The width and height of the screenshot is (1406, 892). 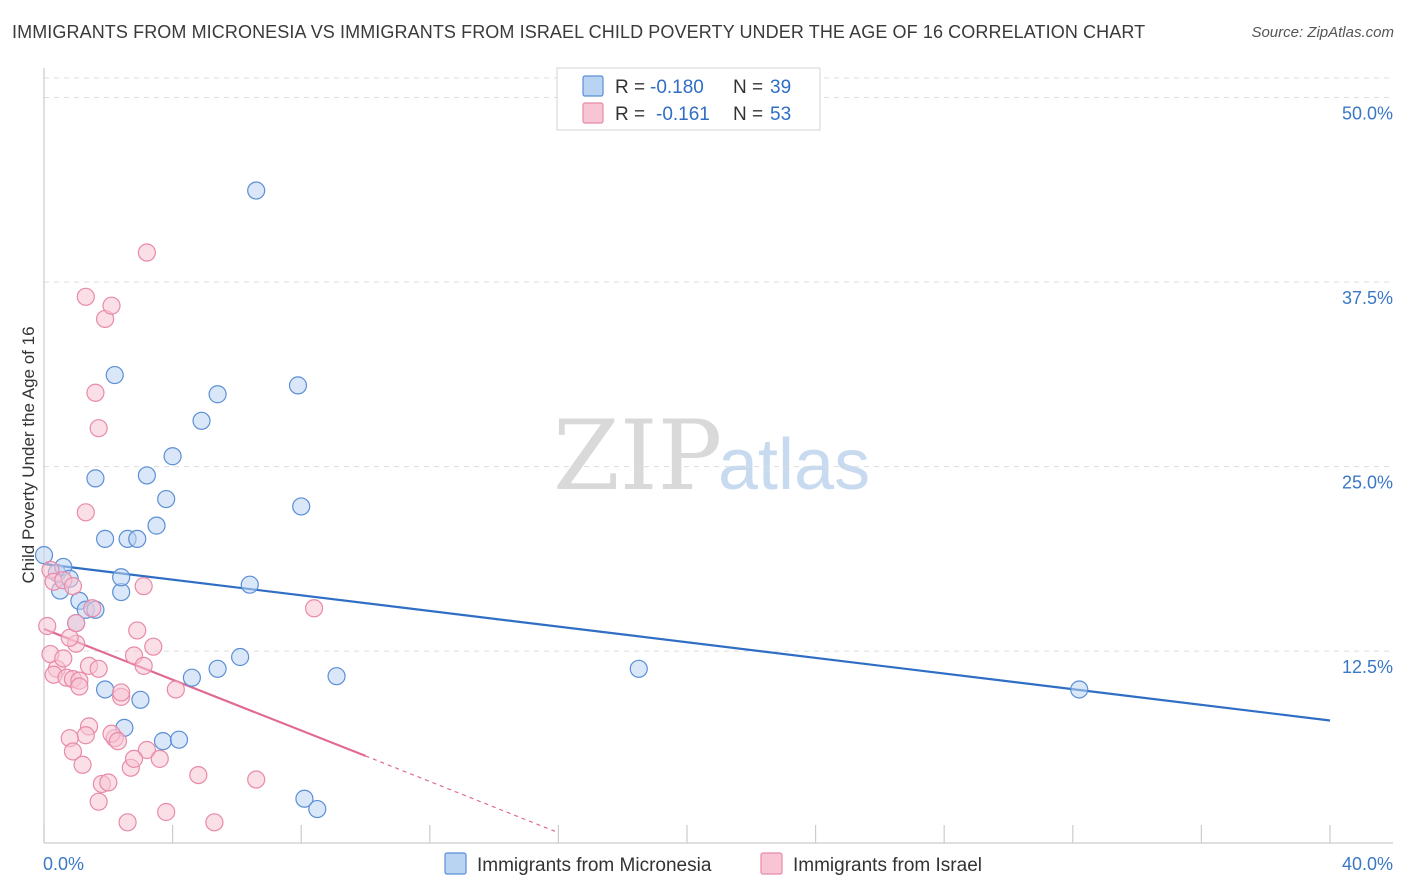 What do you see at coordinates (1367, 391) in the screenshot?
I see `y-tick-labels: 12.5% 25.0% 37.5% 50.0%` at bounding box center [1367, 391].